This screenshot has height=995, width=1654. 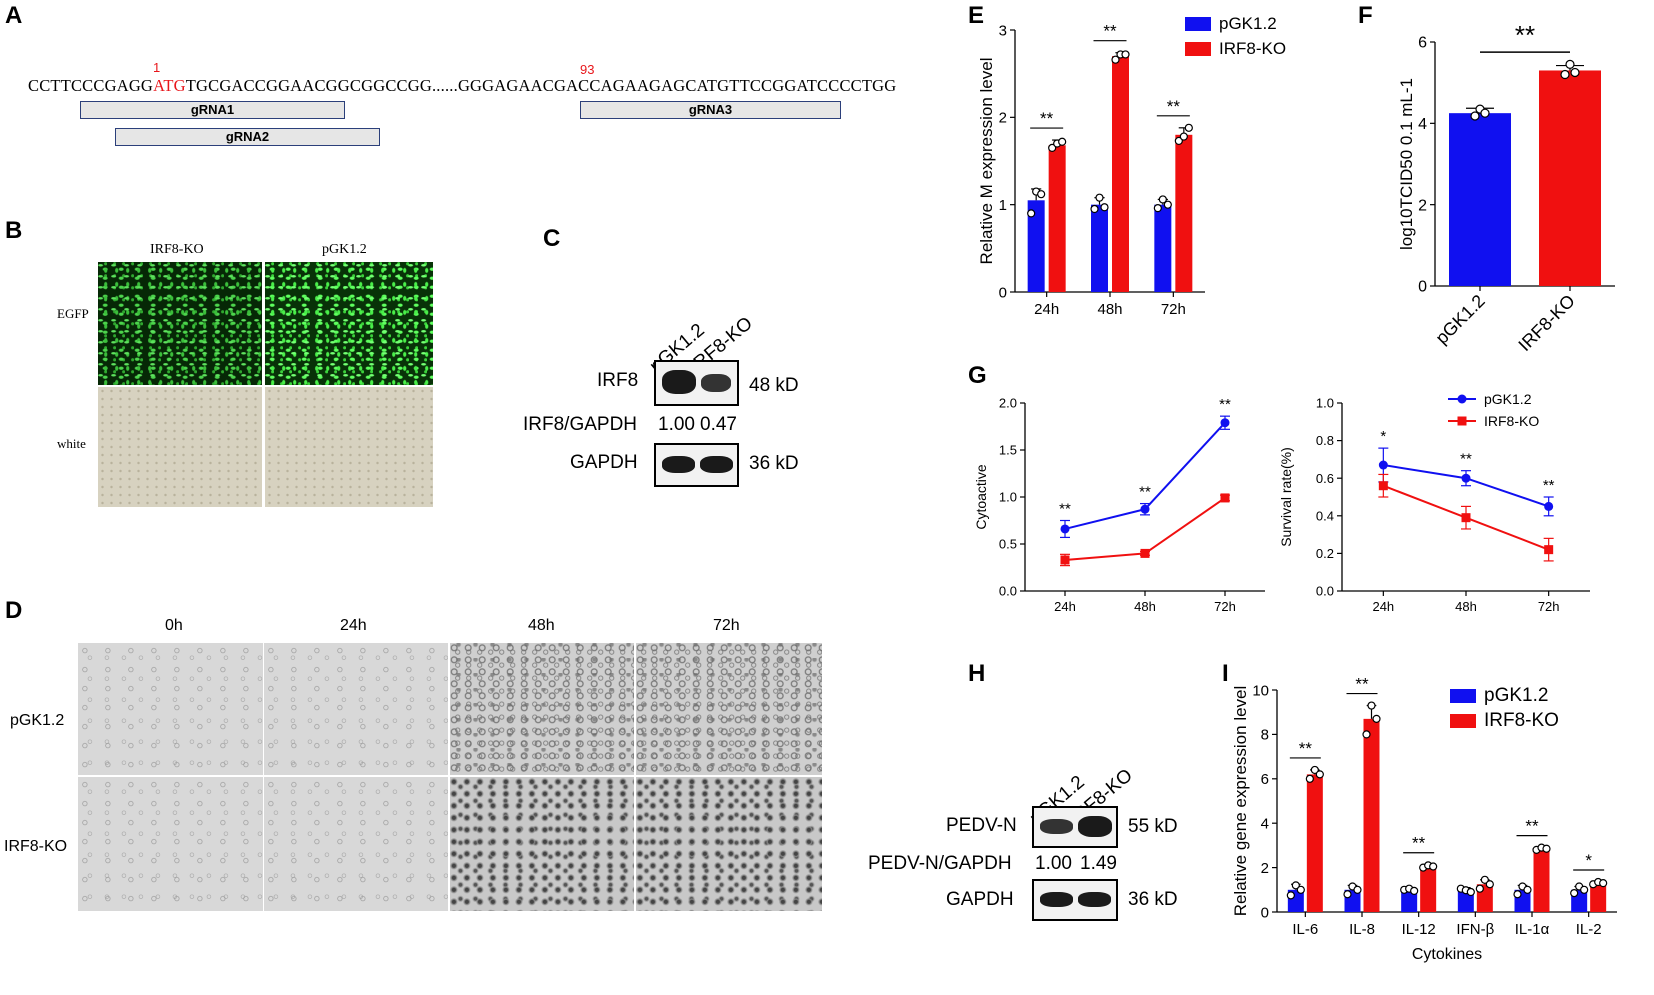 What do you see at coordinates (1475, 929) in the screenshot?
I see `x-tick-label: IFN-β` at bounding box center [1475, 929].